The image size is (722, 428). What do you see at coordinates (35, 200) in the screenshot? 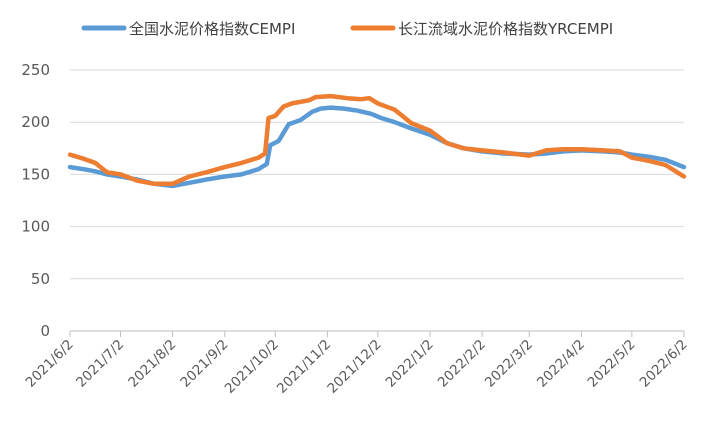
I see `y-axis-ticks: 0 50 100 150 200 250` at bounding box center [35, 200].